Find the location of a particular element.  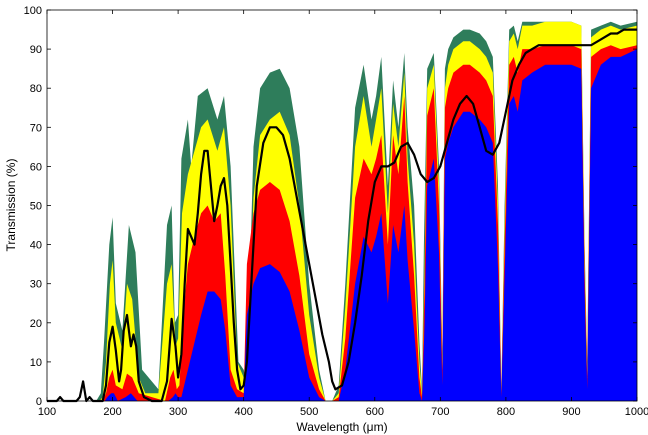

y-tick-label-30: 30 is located at coordinates (36, 285).